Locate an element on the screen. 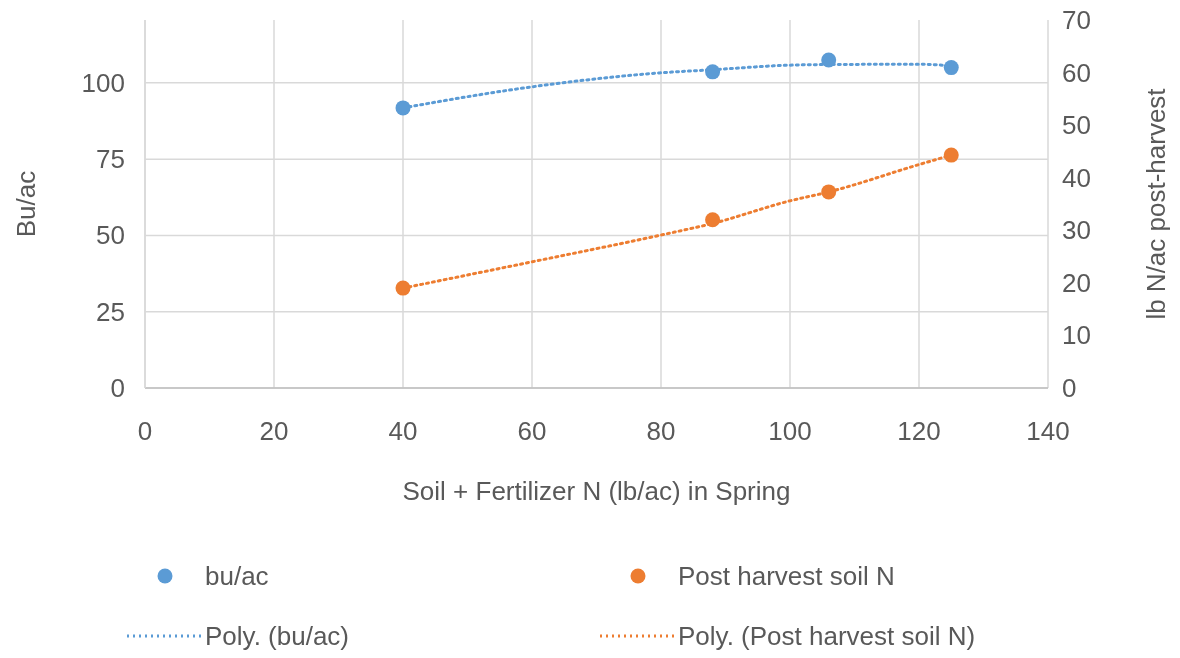 The width and height of the screenshot is (1180, 658). y-axis-title: Bu/ac is located at coordinates (26, 204).